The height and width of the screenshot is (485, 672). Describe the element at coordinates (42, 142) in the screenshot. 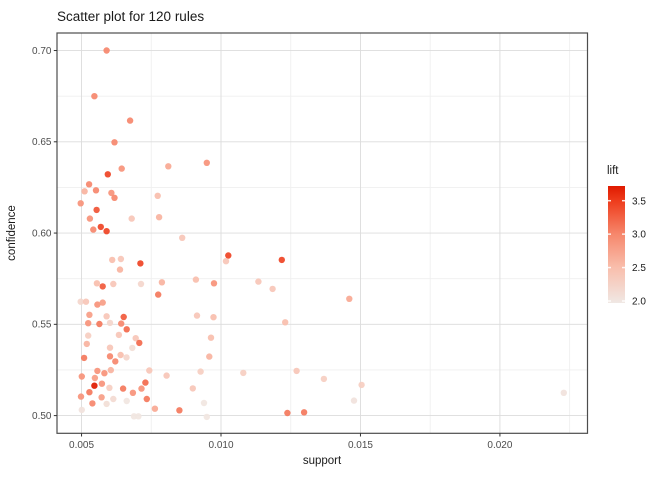

I see `y-tick-label: 0.65` at that location.